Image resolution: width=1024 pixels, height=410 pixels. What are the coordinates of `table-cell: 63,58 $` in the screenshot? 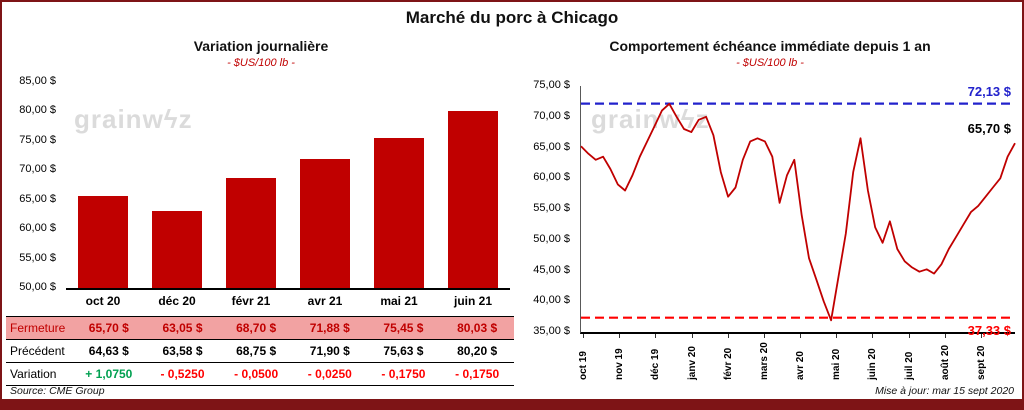 It's located at (182, 351).